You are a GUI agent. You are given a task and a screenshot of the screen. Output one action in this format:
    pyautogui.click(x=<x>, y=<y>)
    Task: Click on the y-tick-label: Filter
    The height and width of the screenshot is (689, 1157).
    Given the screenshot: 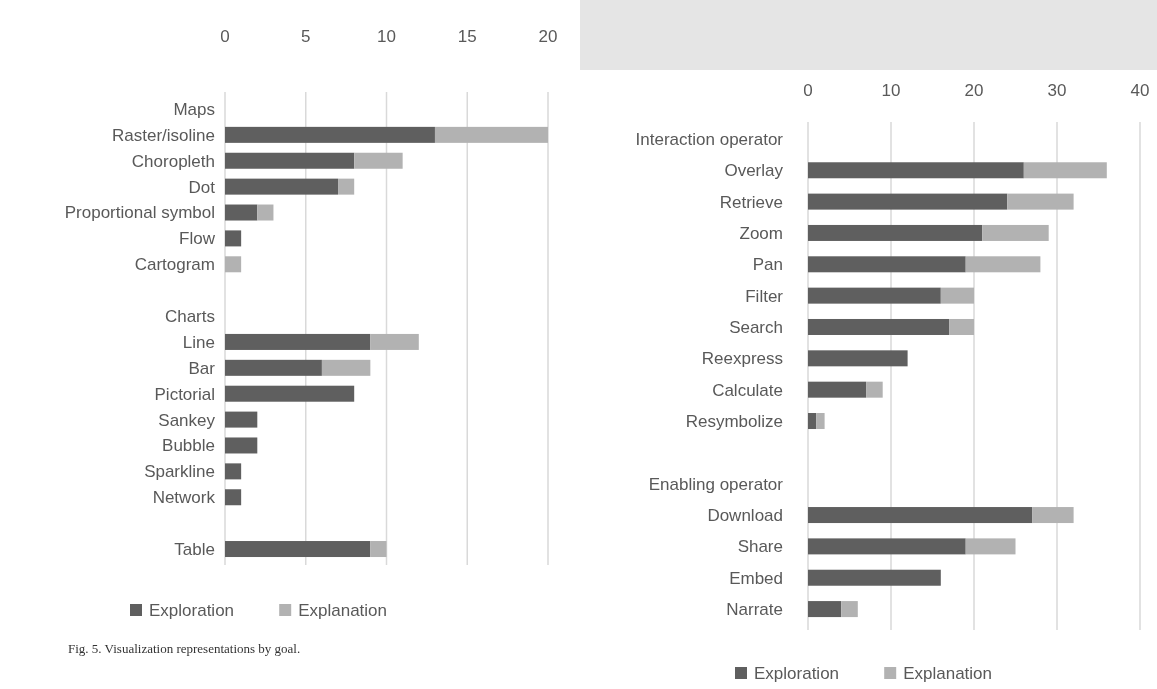 What is the action you would take?
    pyautogui.click(x=764, y=296)
    